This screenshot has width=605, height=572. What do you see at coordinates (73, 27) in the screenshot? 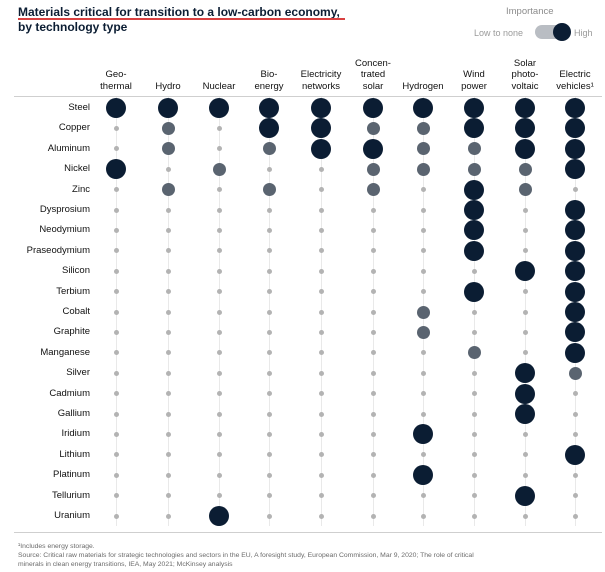
I see `chart-title-line2: by technology type` at bounding box center [73, 27].